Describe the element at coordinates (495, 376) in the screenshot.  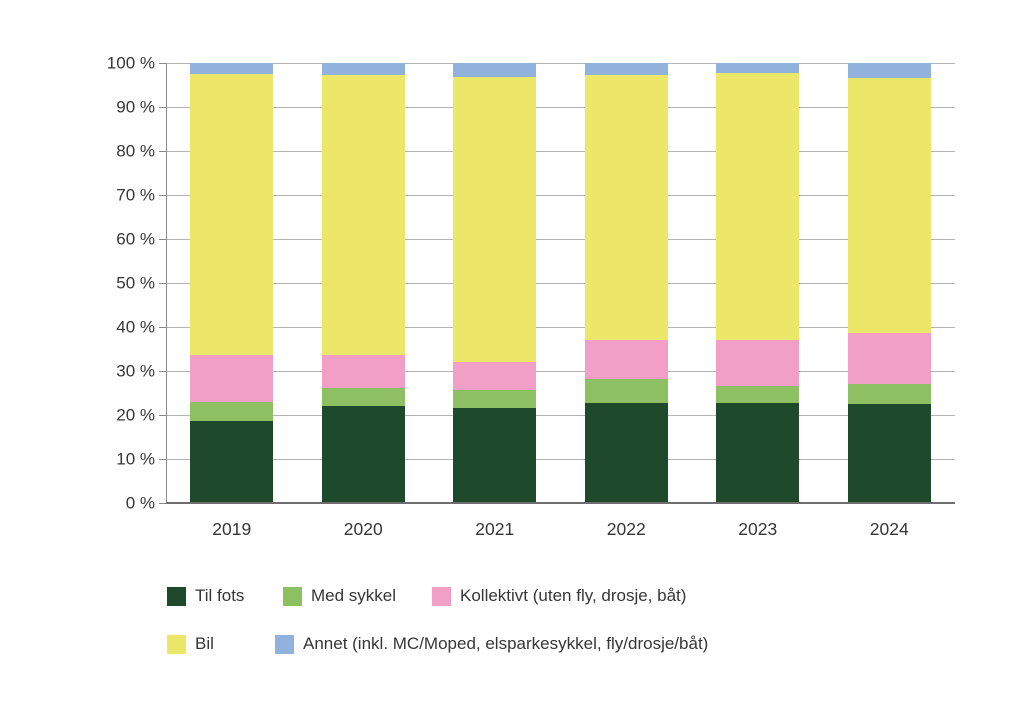
I see `segment-kollektivt-uten-fly-drosje-b-t-2021` at that location.